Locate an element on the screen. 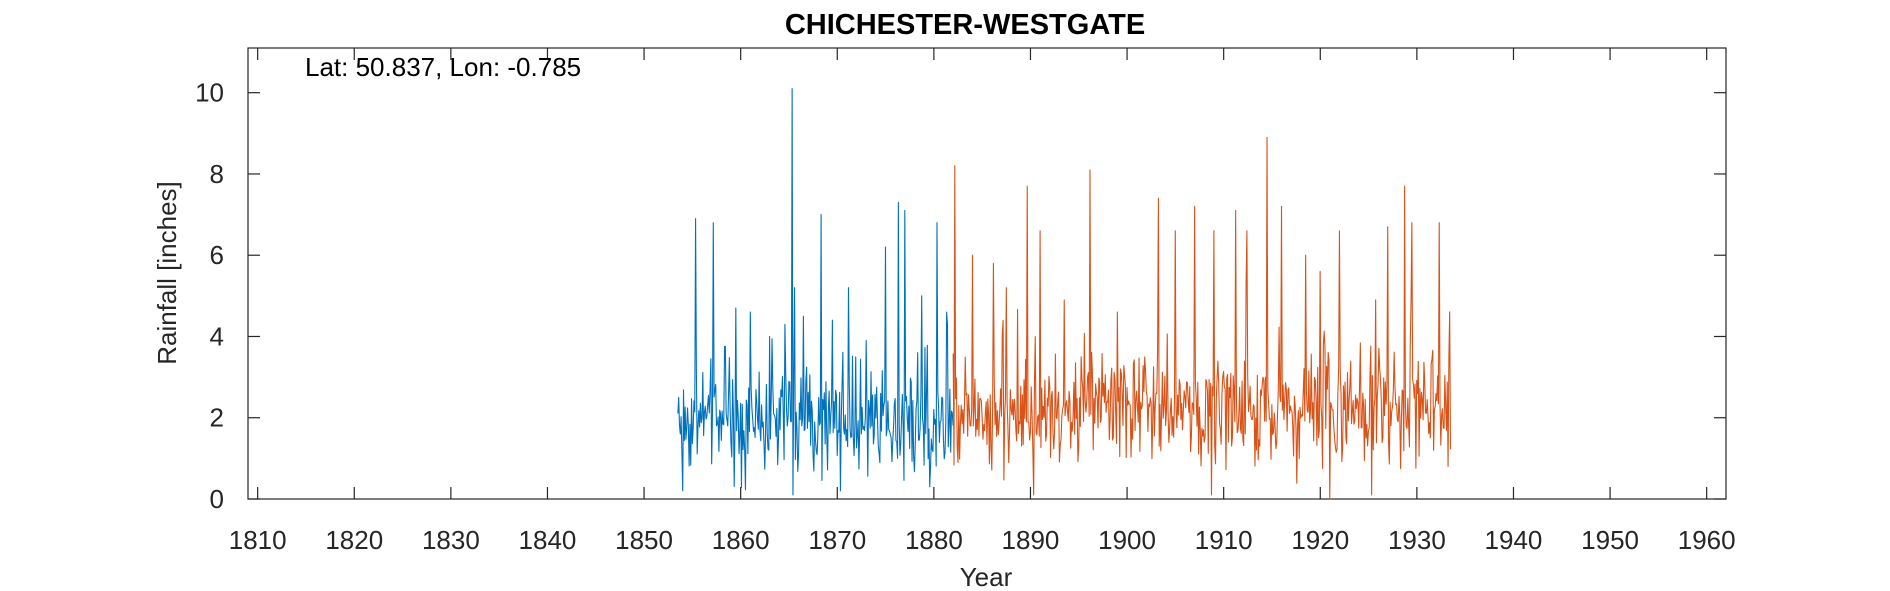 The image size is (1890, 591). y-tick-label: 0 is located at coordinates (217, 499).